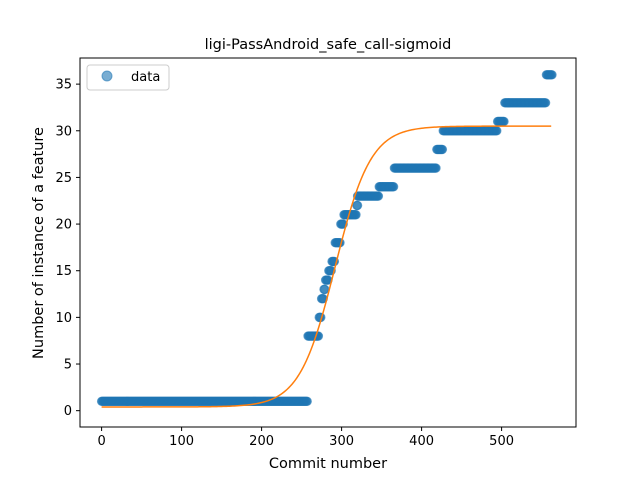 This screenshot has width=640, height=480. Describe the element at coordinates (68, 365) in the screenshot. I see `y-tick-label: 5` at that location.